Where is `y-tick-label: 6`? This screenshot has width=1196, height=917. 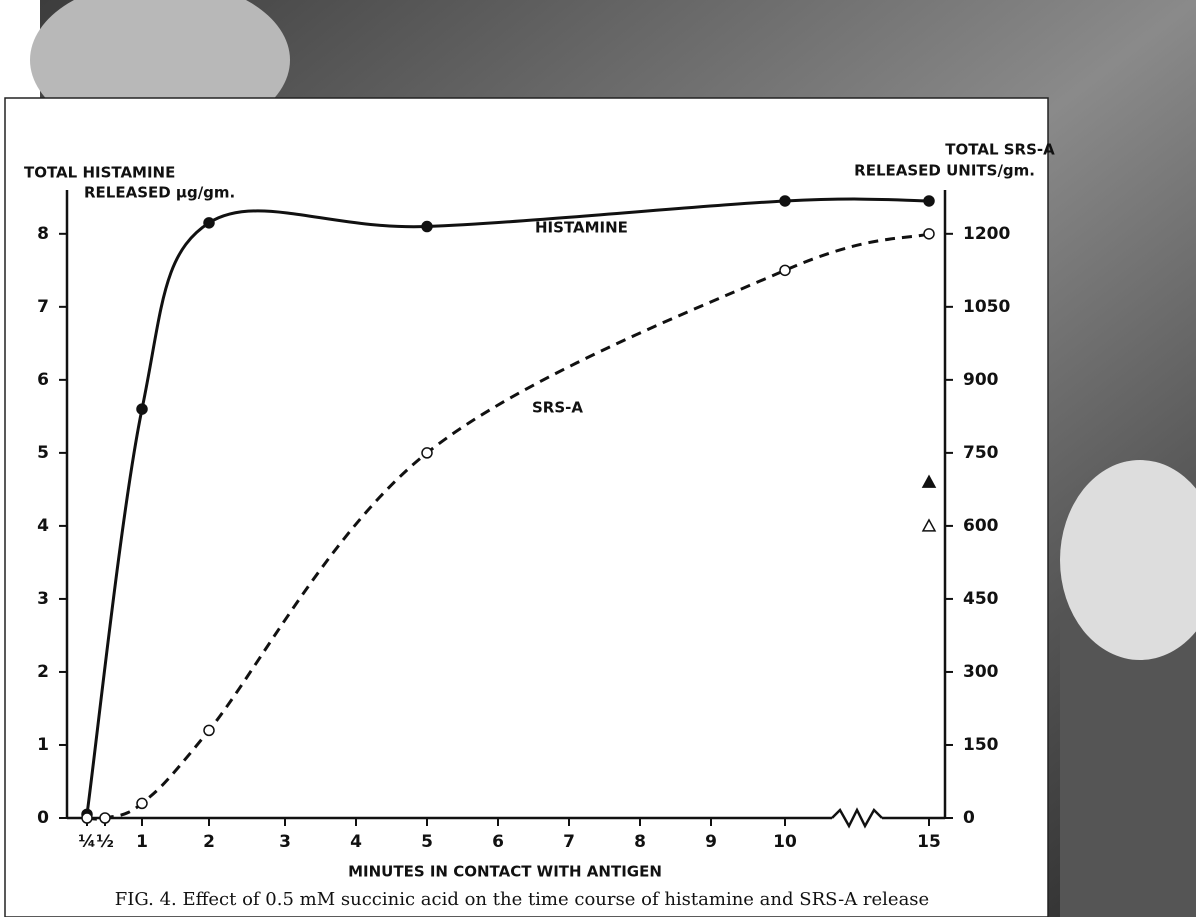
y-tick-label: 6 is located at coordinates (43, 380).